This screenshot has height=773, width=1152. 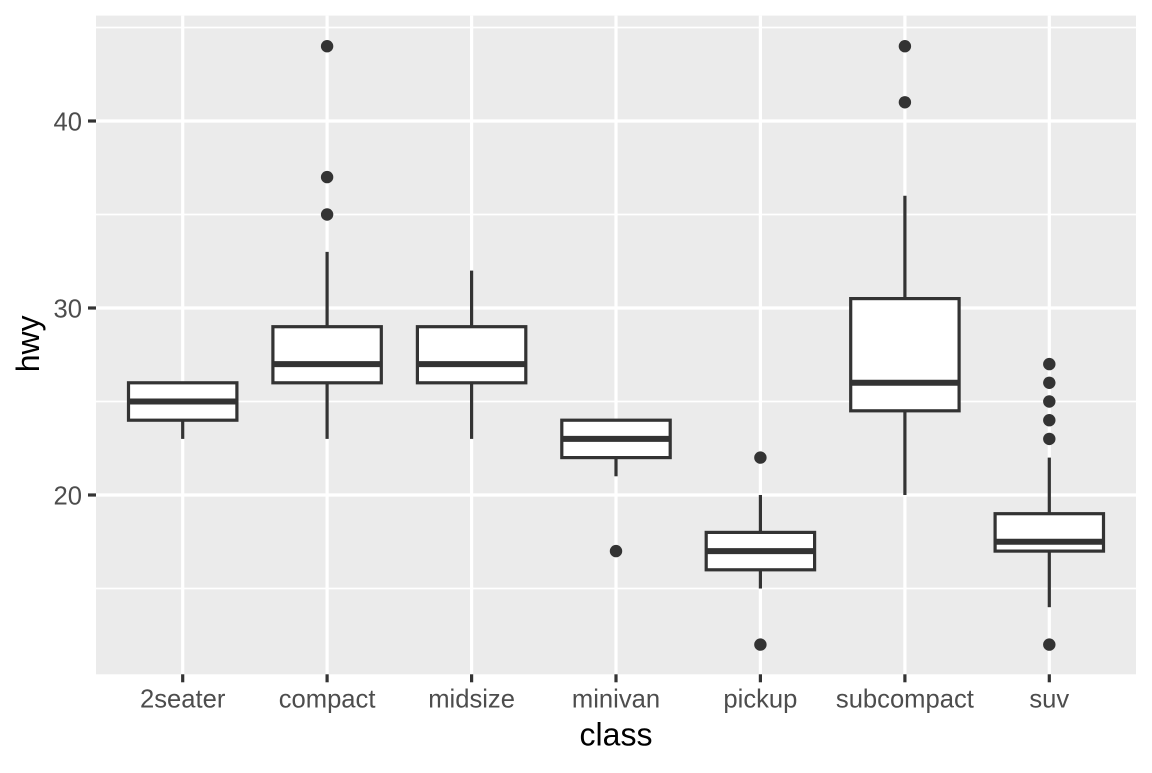 I want to click on svg-text: compact, so click(x=327, y=700).